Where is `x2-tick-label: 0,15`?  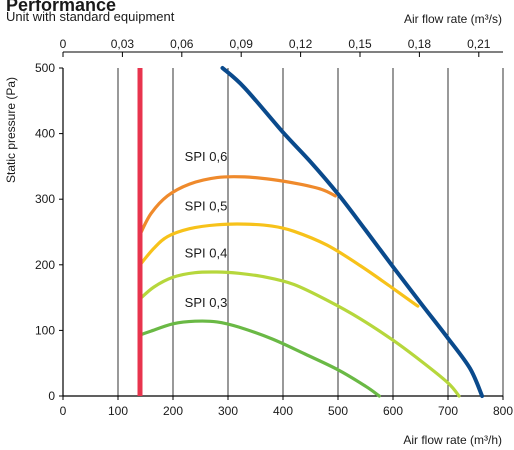 x2-tick-label: 0,15 is located at coordinates (360, 44).